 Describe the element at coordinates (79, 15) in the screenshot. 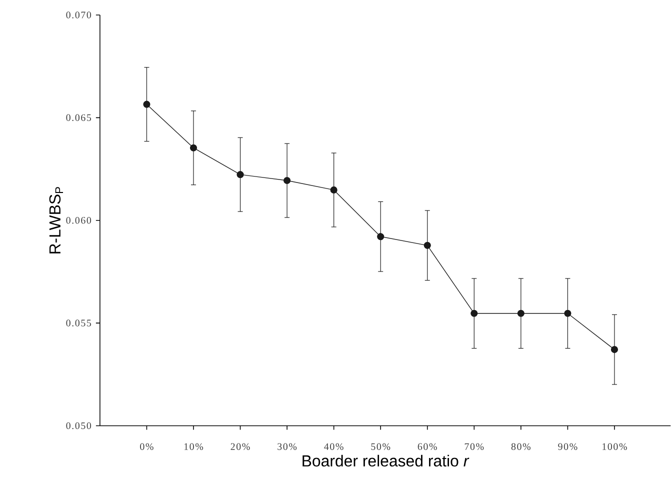

I see `y-tick-label: 0.070` at that location.